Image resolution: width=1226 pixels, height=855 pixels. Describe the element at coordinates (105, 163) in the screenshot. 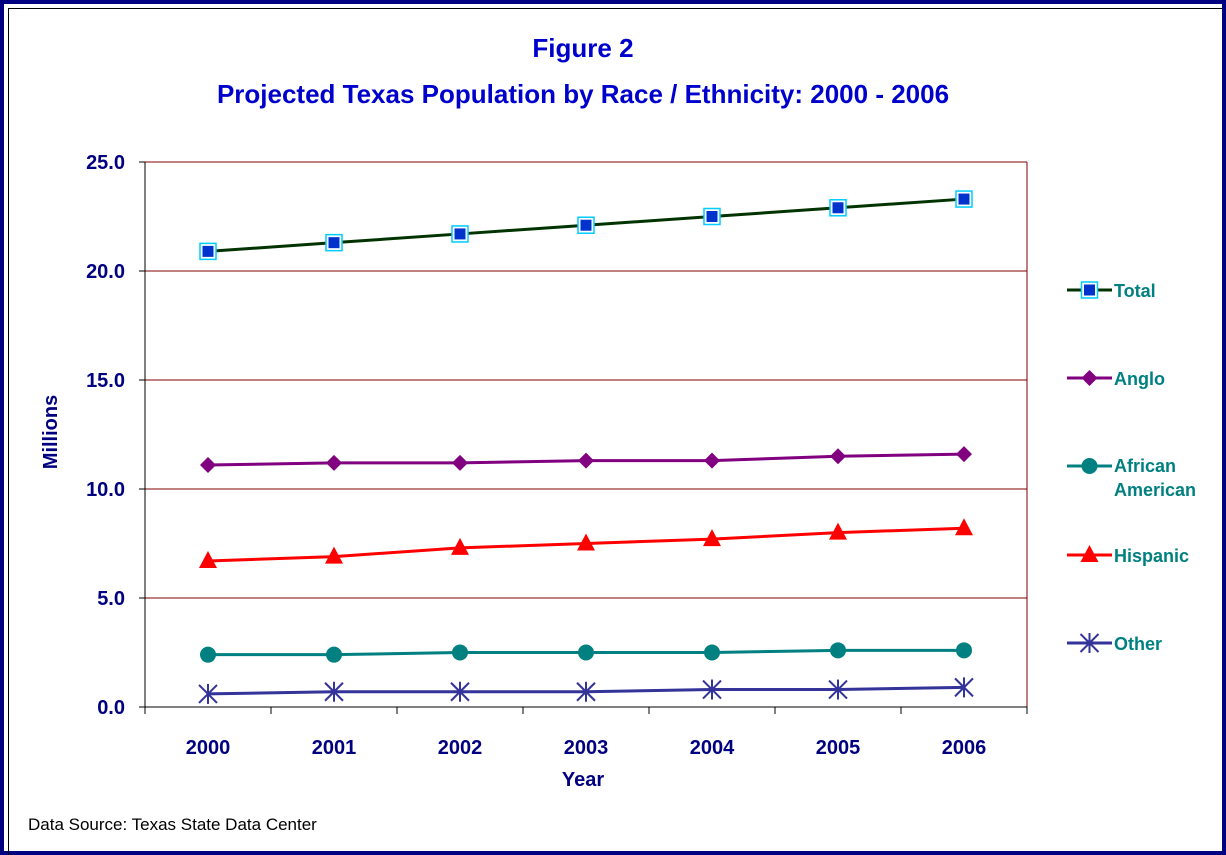

I see `y-tick-label: 25.0` at that location.